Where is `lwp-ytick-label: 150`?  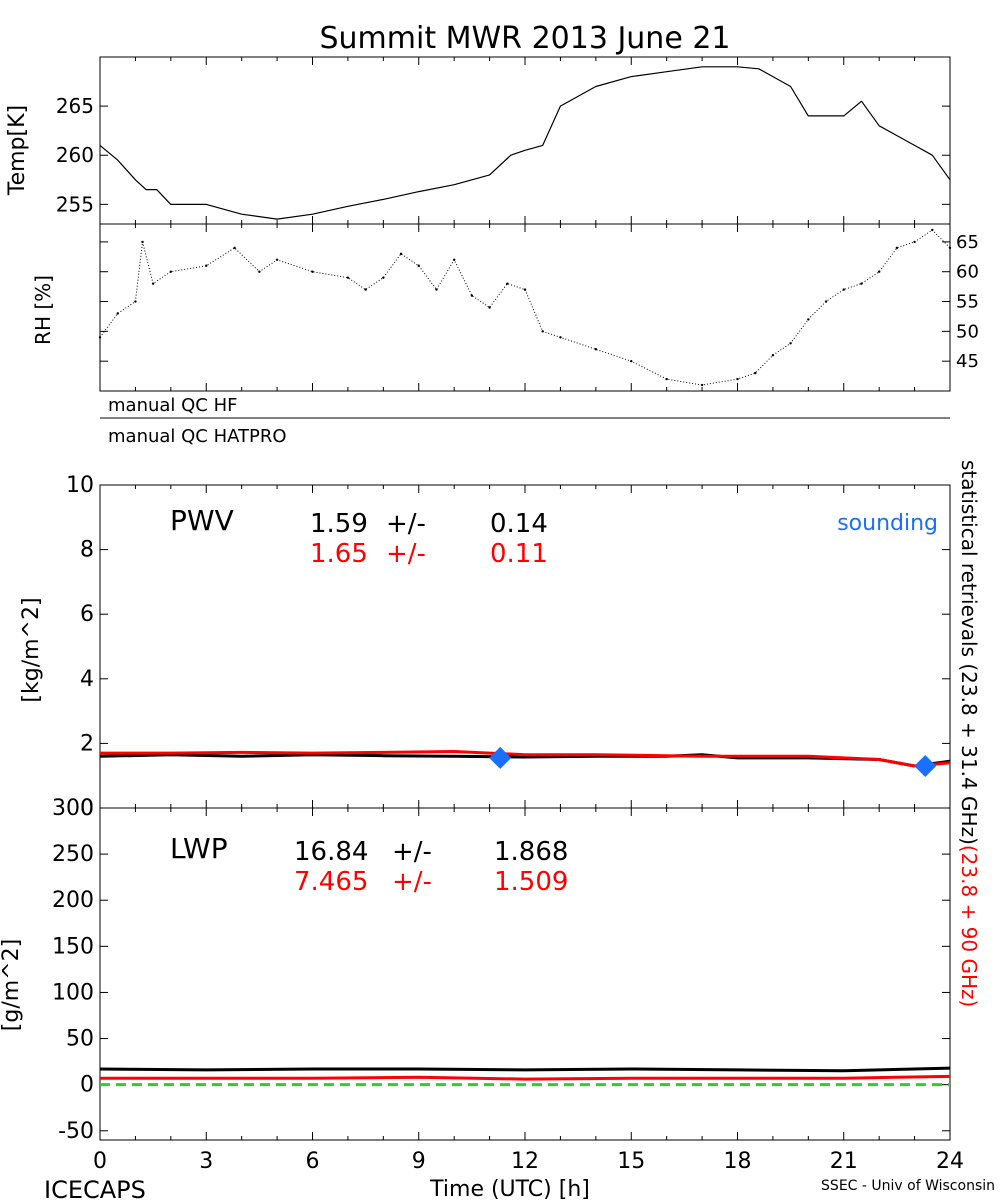 lwp-ytick-label: 150 is located at coordinates (73, 946).